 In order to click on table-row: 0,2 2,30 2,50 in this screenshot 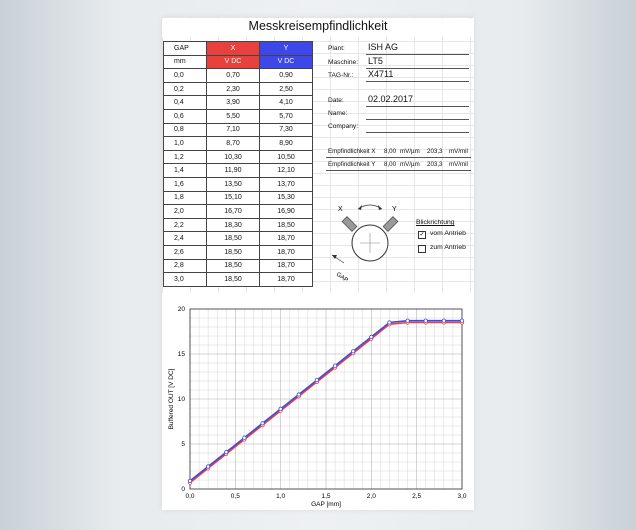, I will do `click(238, 89)`.